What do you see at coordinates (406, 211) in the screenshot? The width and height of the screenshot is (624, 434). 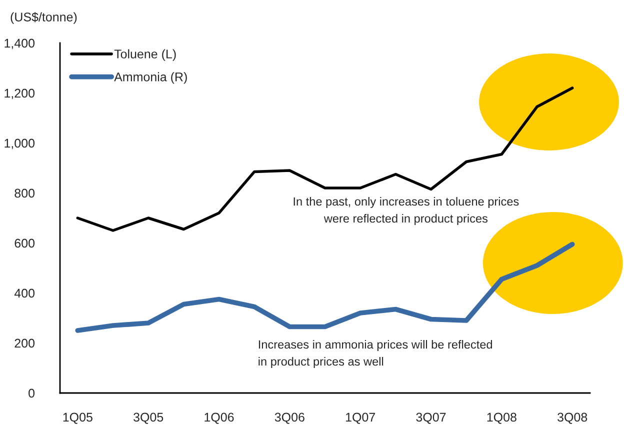 I see `annotation: In the past, only increases in toluene prices were reflected in product prices` at bounding box center [406, 211].